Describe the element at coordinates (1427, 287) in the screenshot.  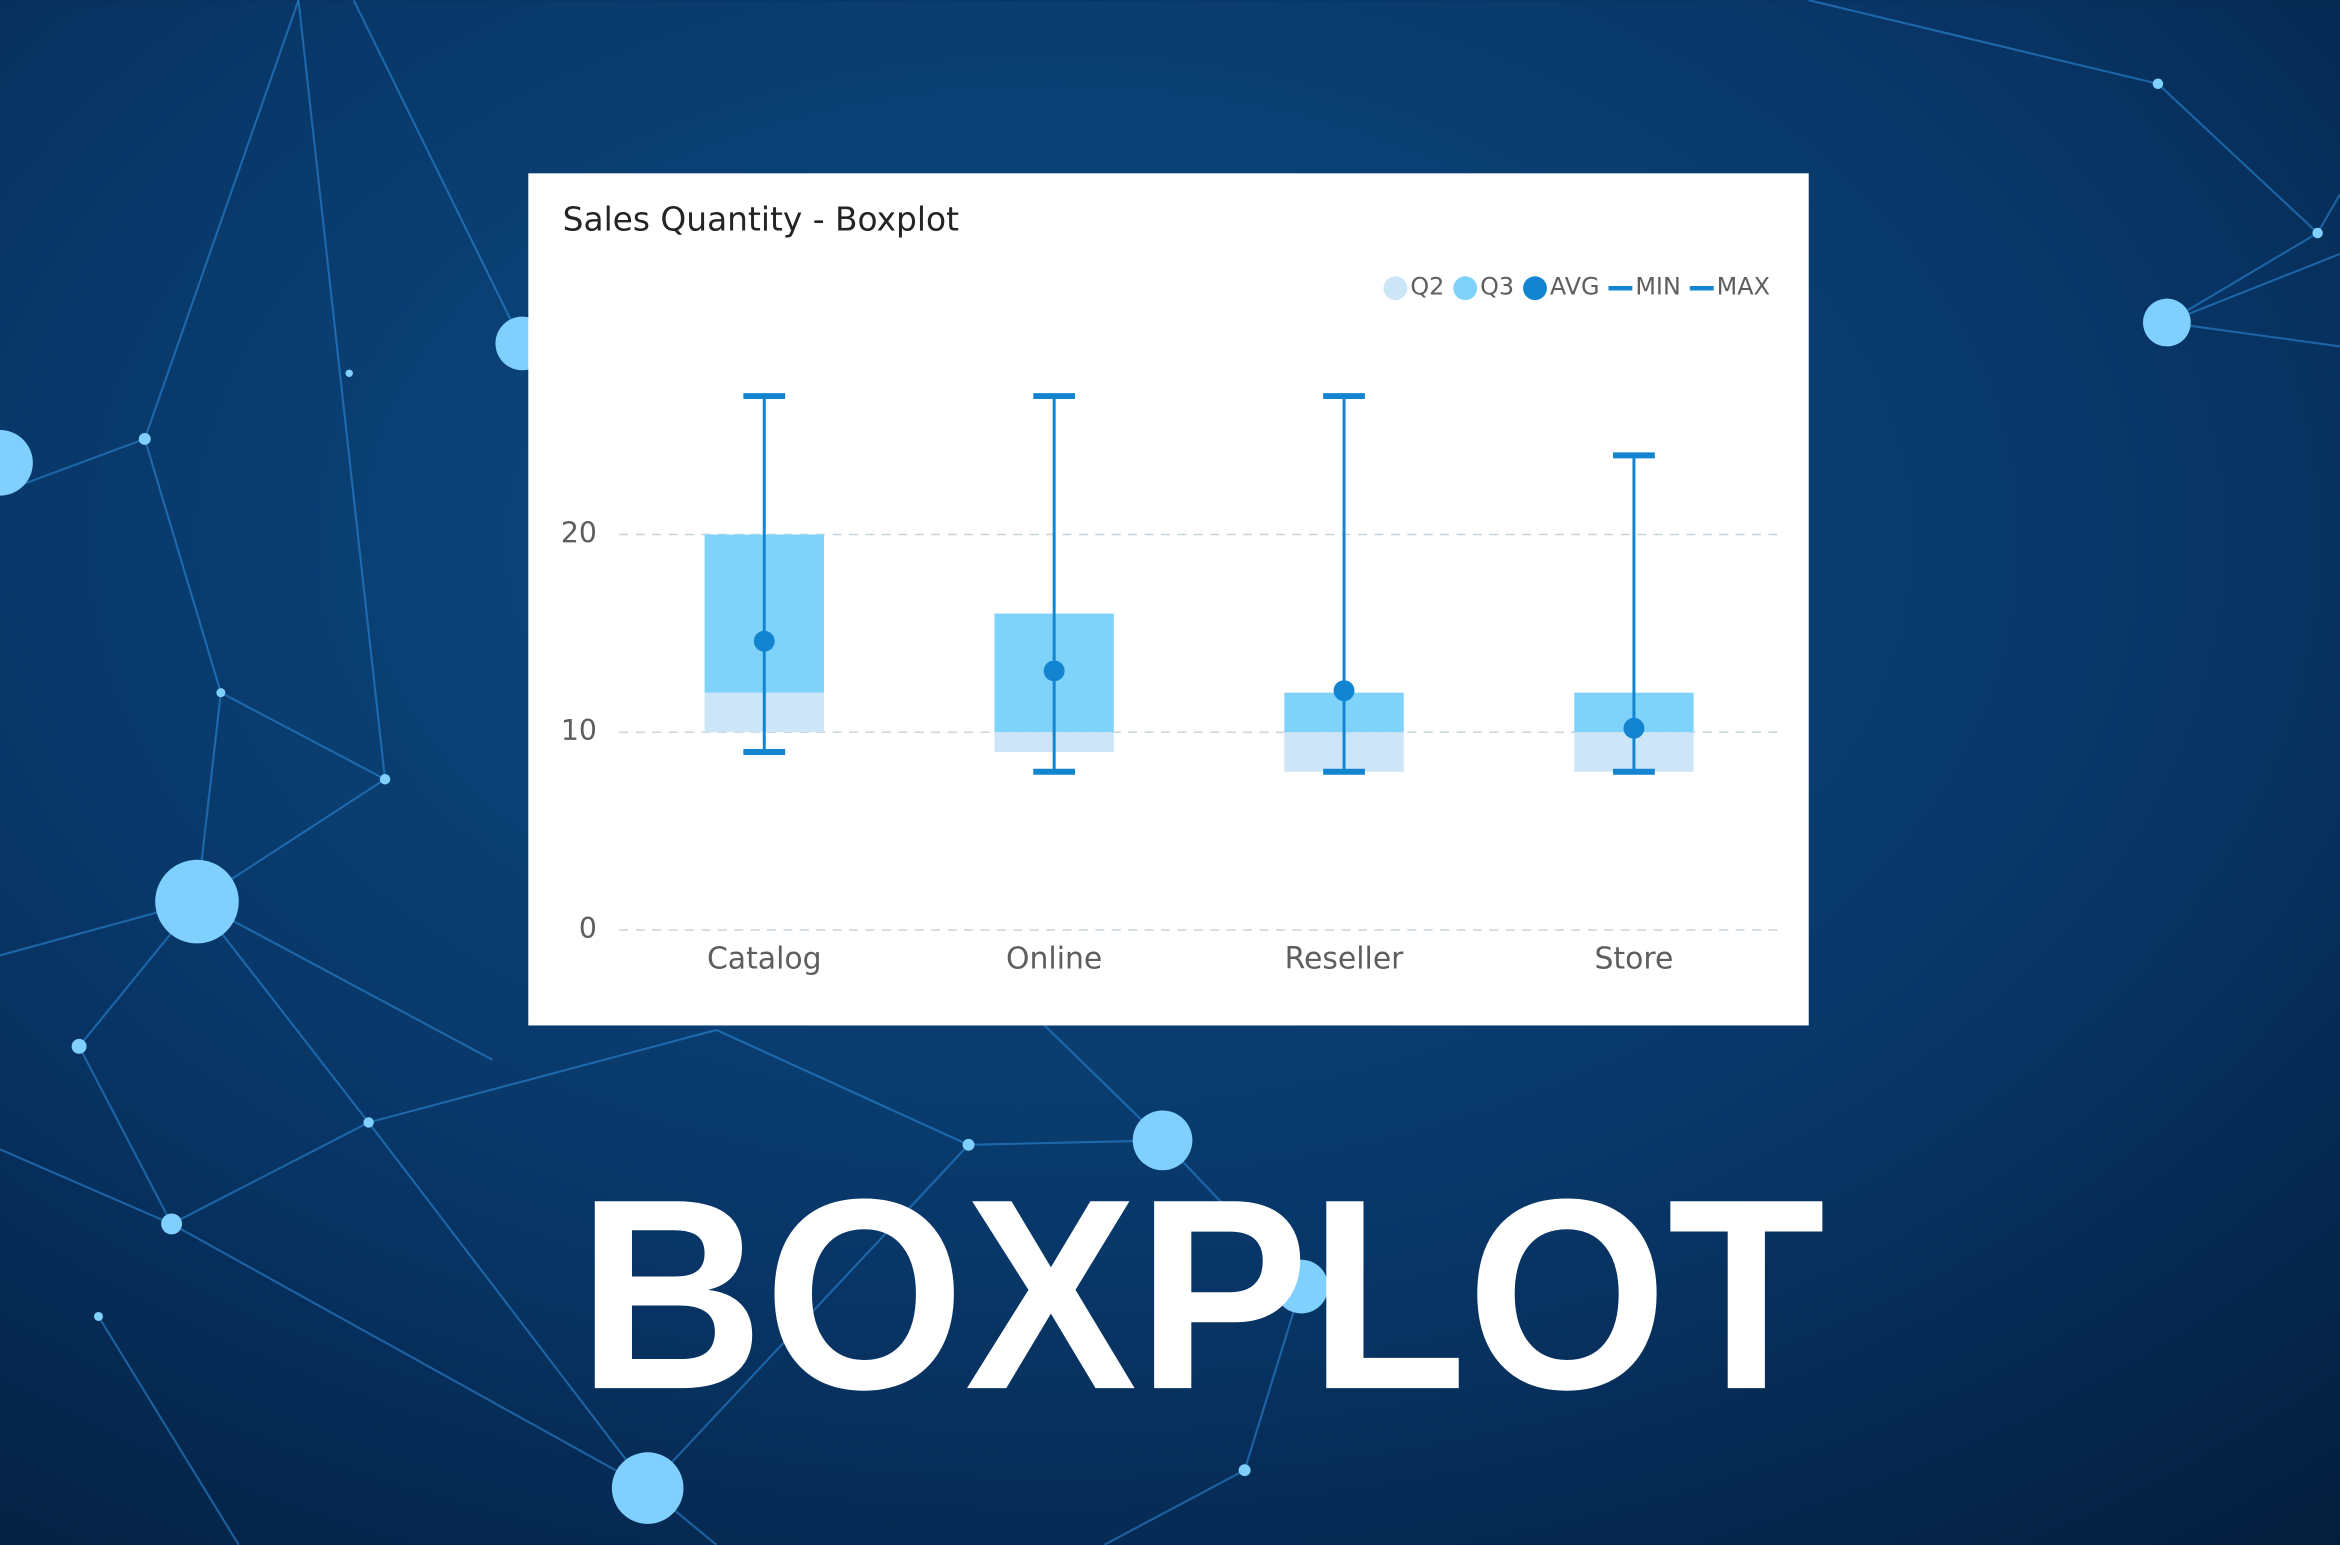
I see `legend-label: Q2` at that location.